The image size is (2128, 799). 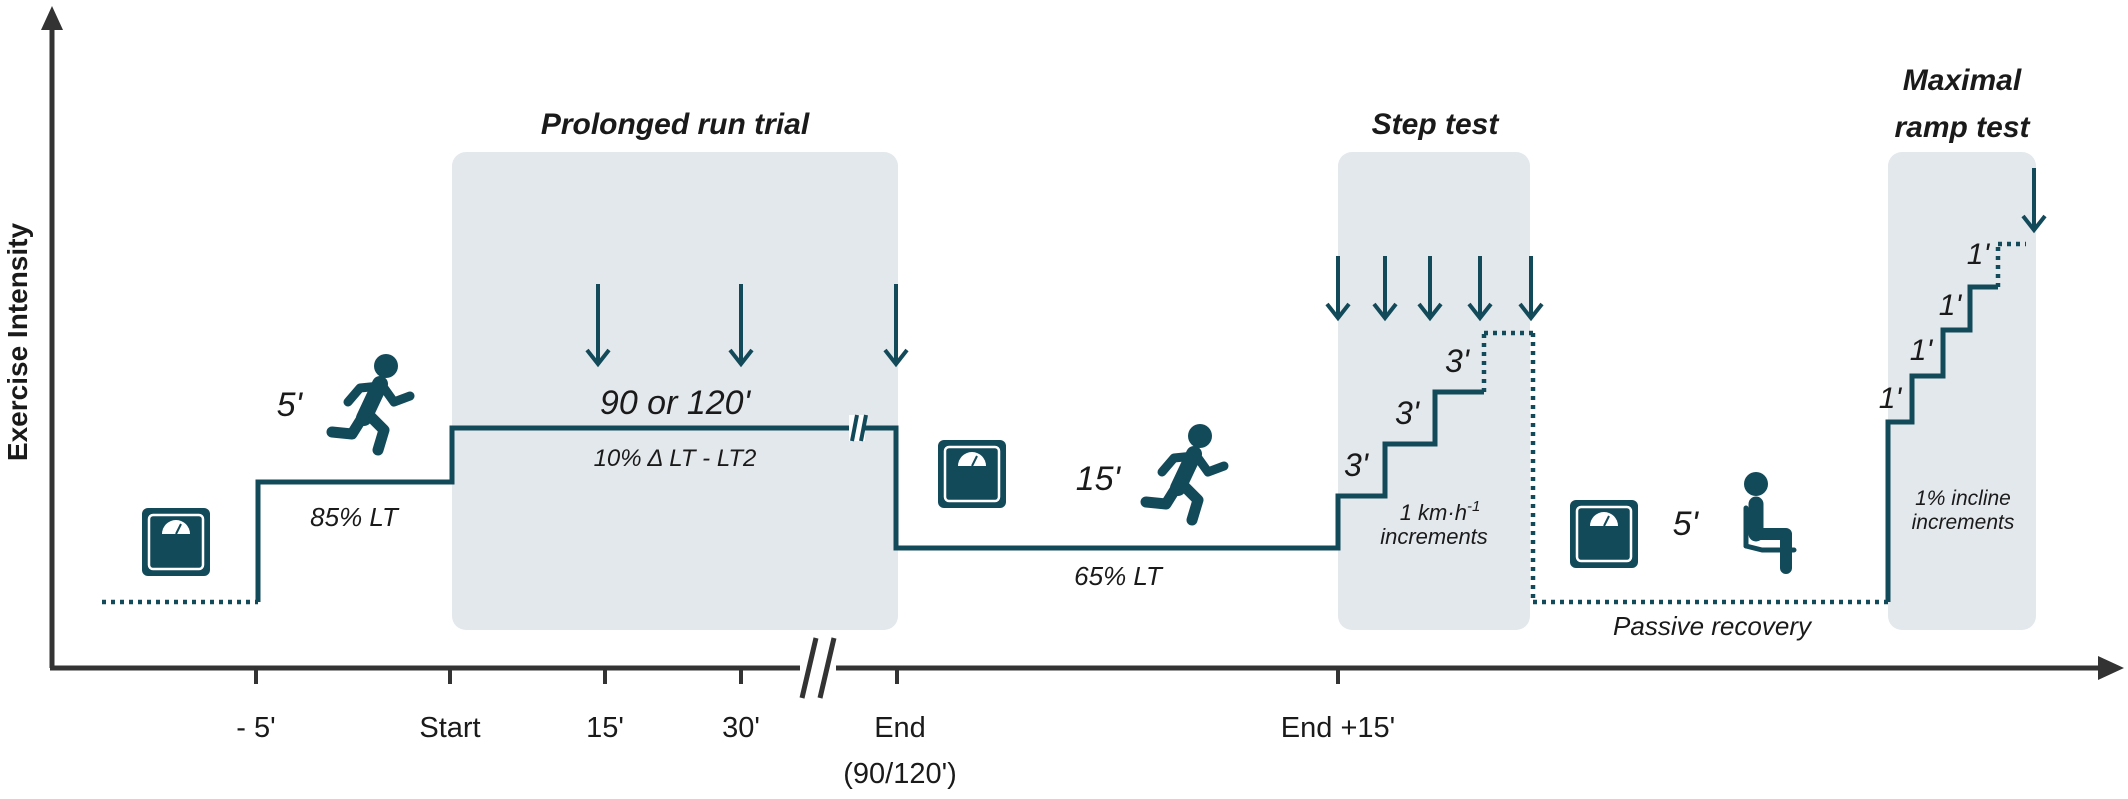 I want to click on ramp-duration-2: 1', so click(x=1922, y=350).